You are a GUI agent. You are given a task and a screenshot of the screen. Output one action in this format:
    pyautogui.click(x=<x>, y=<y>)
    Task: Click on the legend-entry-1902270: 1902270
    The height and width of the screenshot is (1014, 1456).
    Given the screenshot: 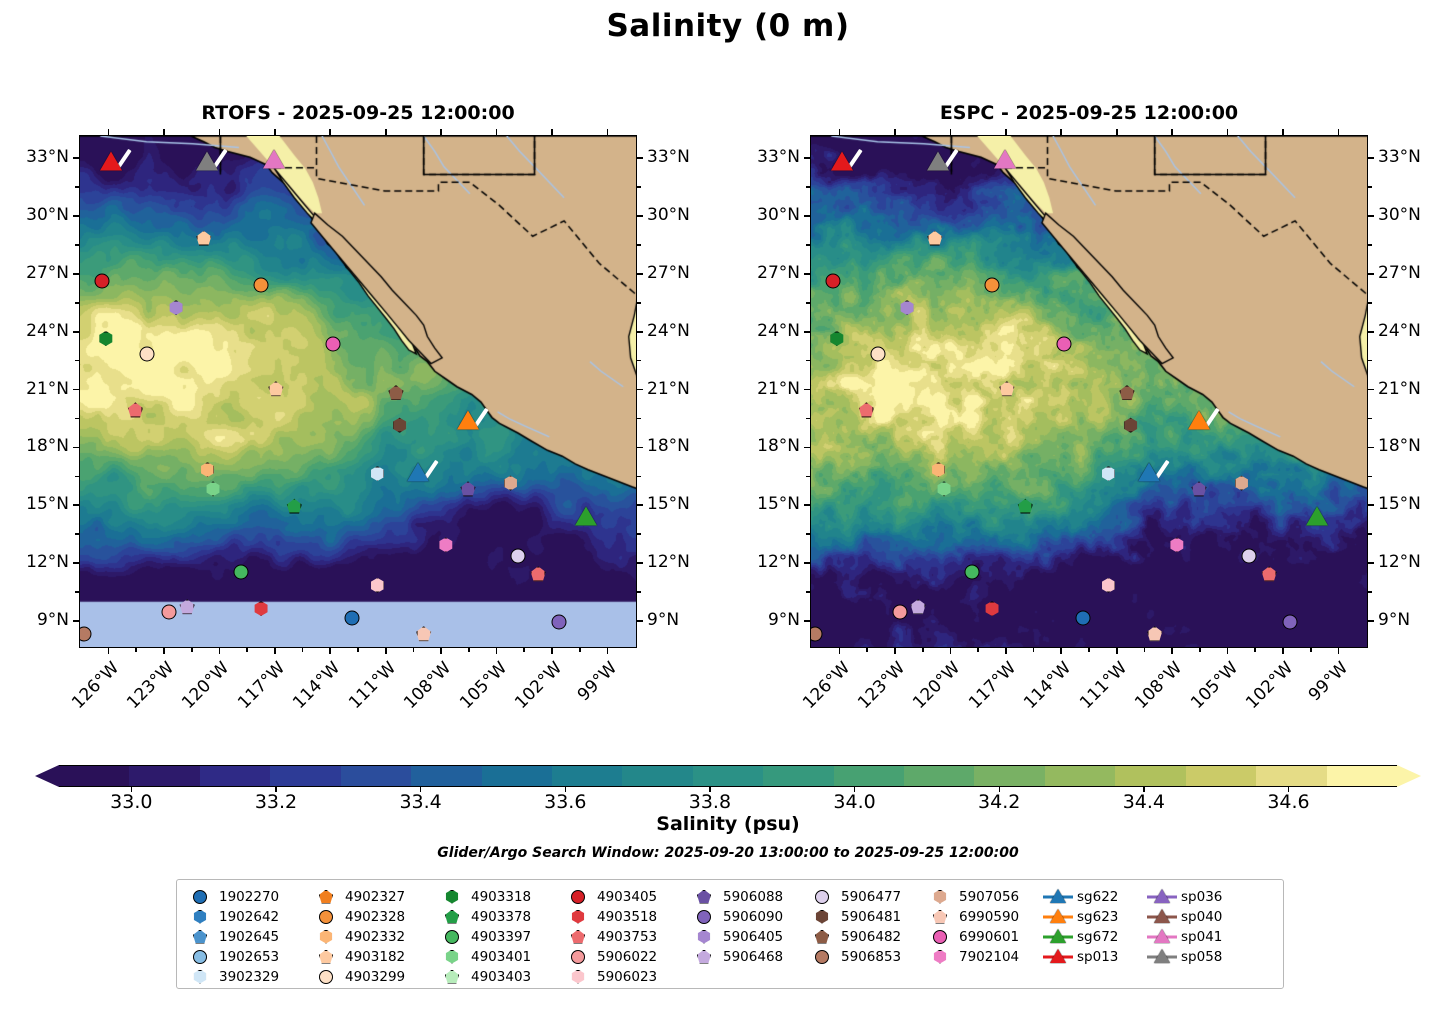 What is the action you would take?
    pyautogui.click(x=248, y=896)
    